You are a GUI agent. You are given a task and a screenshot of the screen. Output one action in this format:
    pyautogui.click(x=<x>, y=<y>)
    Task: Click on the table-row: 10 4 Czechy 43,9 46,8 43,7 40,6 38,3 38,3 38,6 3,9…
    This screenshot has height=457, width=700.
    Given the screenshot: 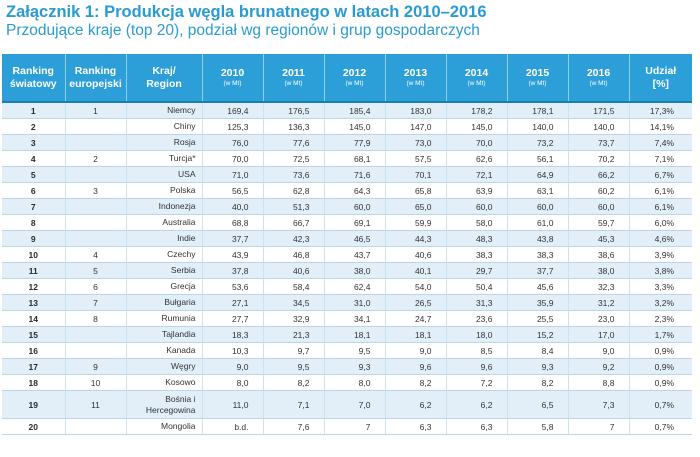 What is the action you would take?
    pyautogui.click(x=347, y=254)
    